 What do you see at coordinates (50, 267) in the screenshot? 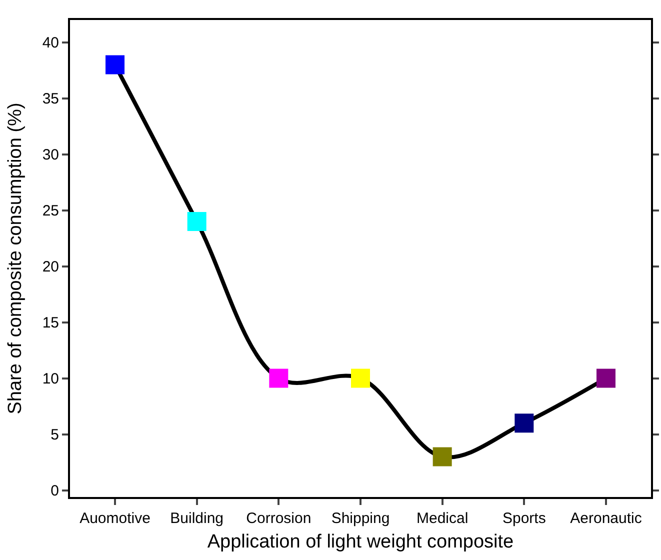
I see `y-tick-label: 20` at bounding box center [50, 267].